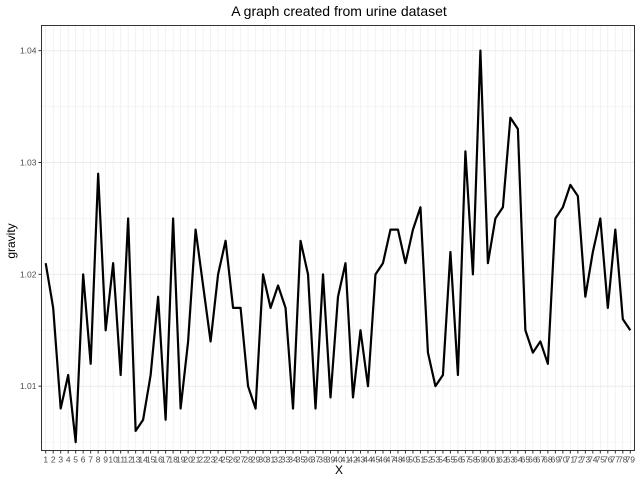 The image size is (640, 480). What do you see at coordinates (526, 460) in the screenshot?
I see `x-tick-label: 65` at bounding box center [526, 460].